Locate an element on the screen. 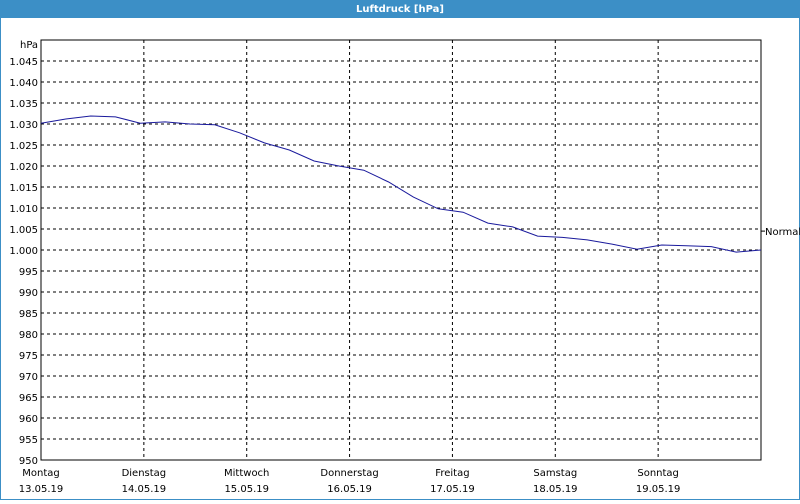 This screenshot has height=504, width=800. y-tick-label: 950 is located at coordinates (28, 461).